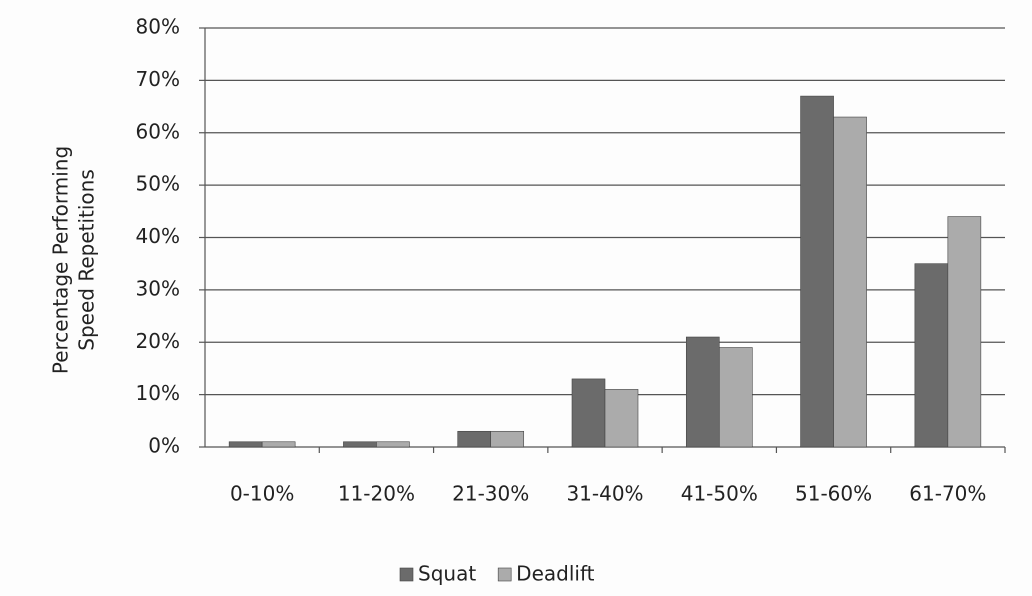 This screenshot has width=1032, height=596. I want to click on x-tick-label: 11-20%, so click(376, 494).